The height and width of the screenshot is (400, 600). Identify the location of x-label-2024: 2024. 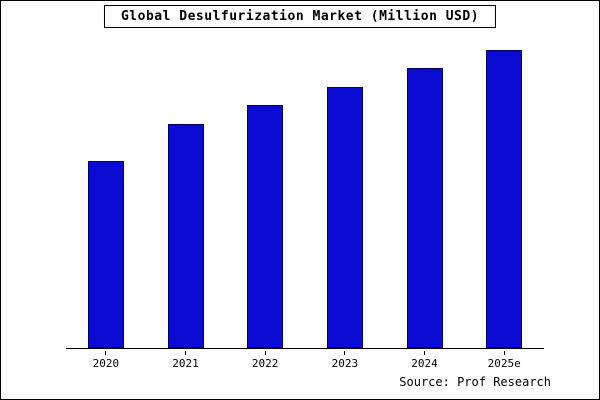
(425, 360).